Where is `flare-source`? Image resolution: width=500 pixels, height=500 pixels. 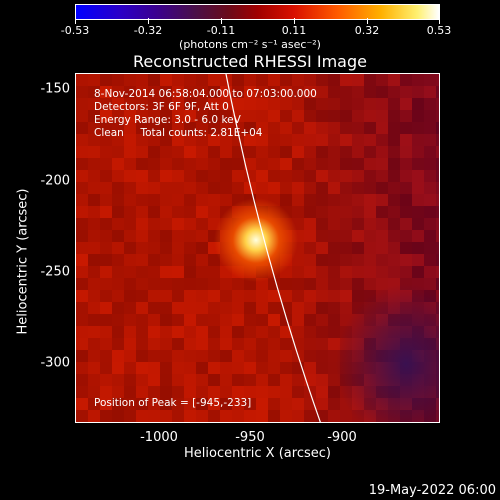
flare-source is located at coordinates (256, 240).